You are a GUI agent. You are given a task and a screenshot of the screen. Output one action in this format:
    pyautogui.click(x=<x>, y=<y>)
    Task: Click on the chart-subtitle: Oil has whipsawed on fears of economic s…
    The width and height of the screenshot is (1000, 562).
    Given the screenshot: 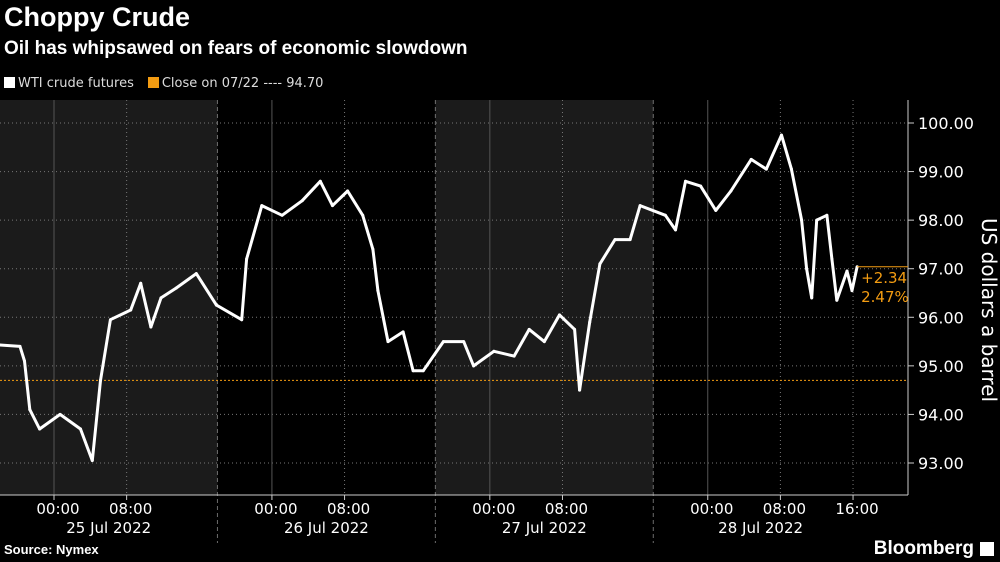 What is the action you would take?
    pyautogui.click(x=236, y=48)
    